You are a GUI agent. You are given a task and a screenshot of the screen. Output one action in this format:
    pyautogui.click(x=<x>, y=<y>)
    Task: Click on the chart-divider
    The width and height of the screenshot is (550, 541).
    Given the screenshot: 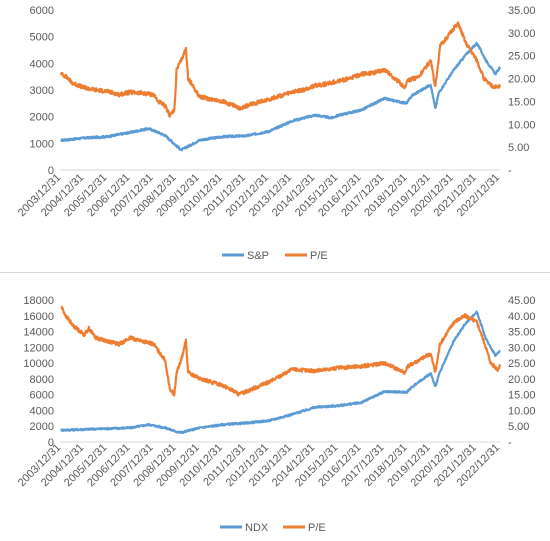 What is the action you would take?
    pyautogui.click(x=275, y=272)
    